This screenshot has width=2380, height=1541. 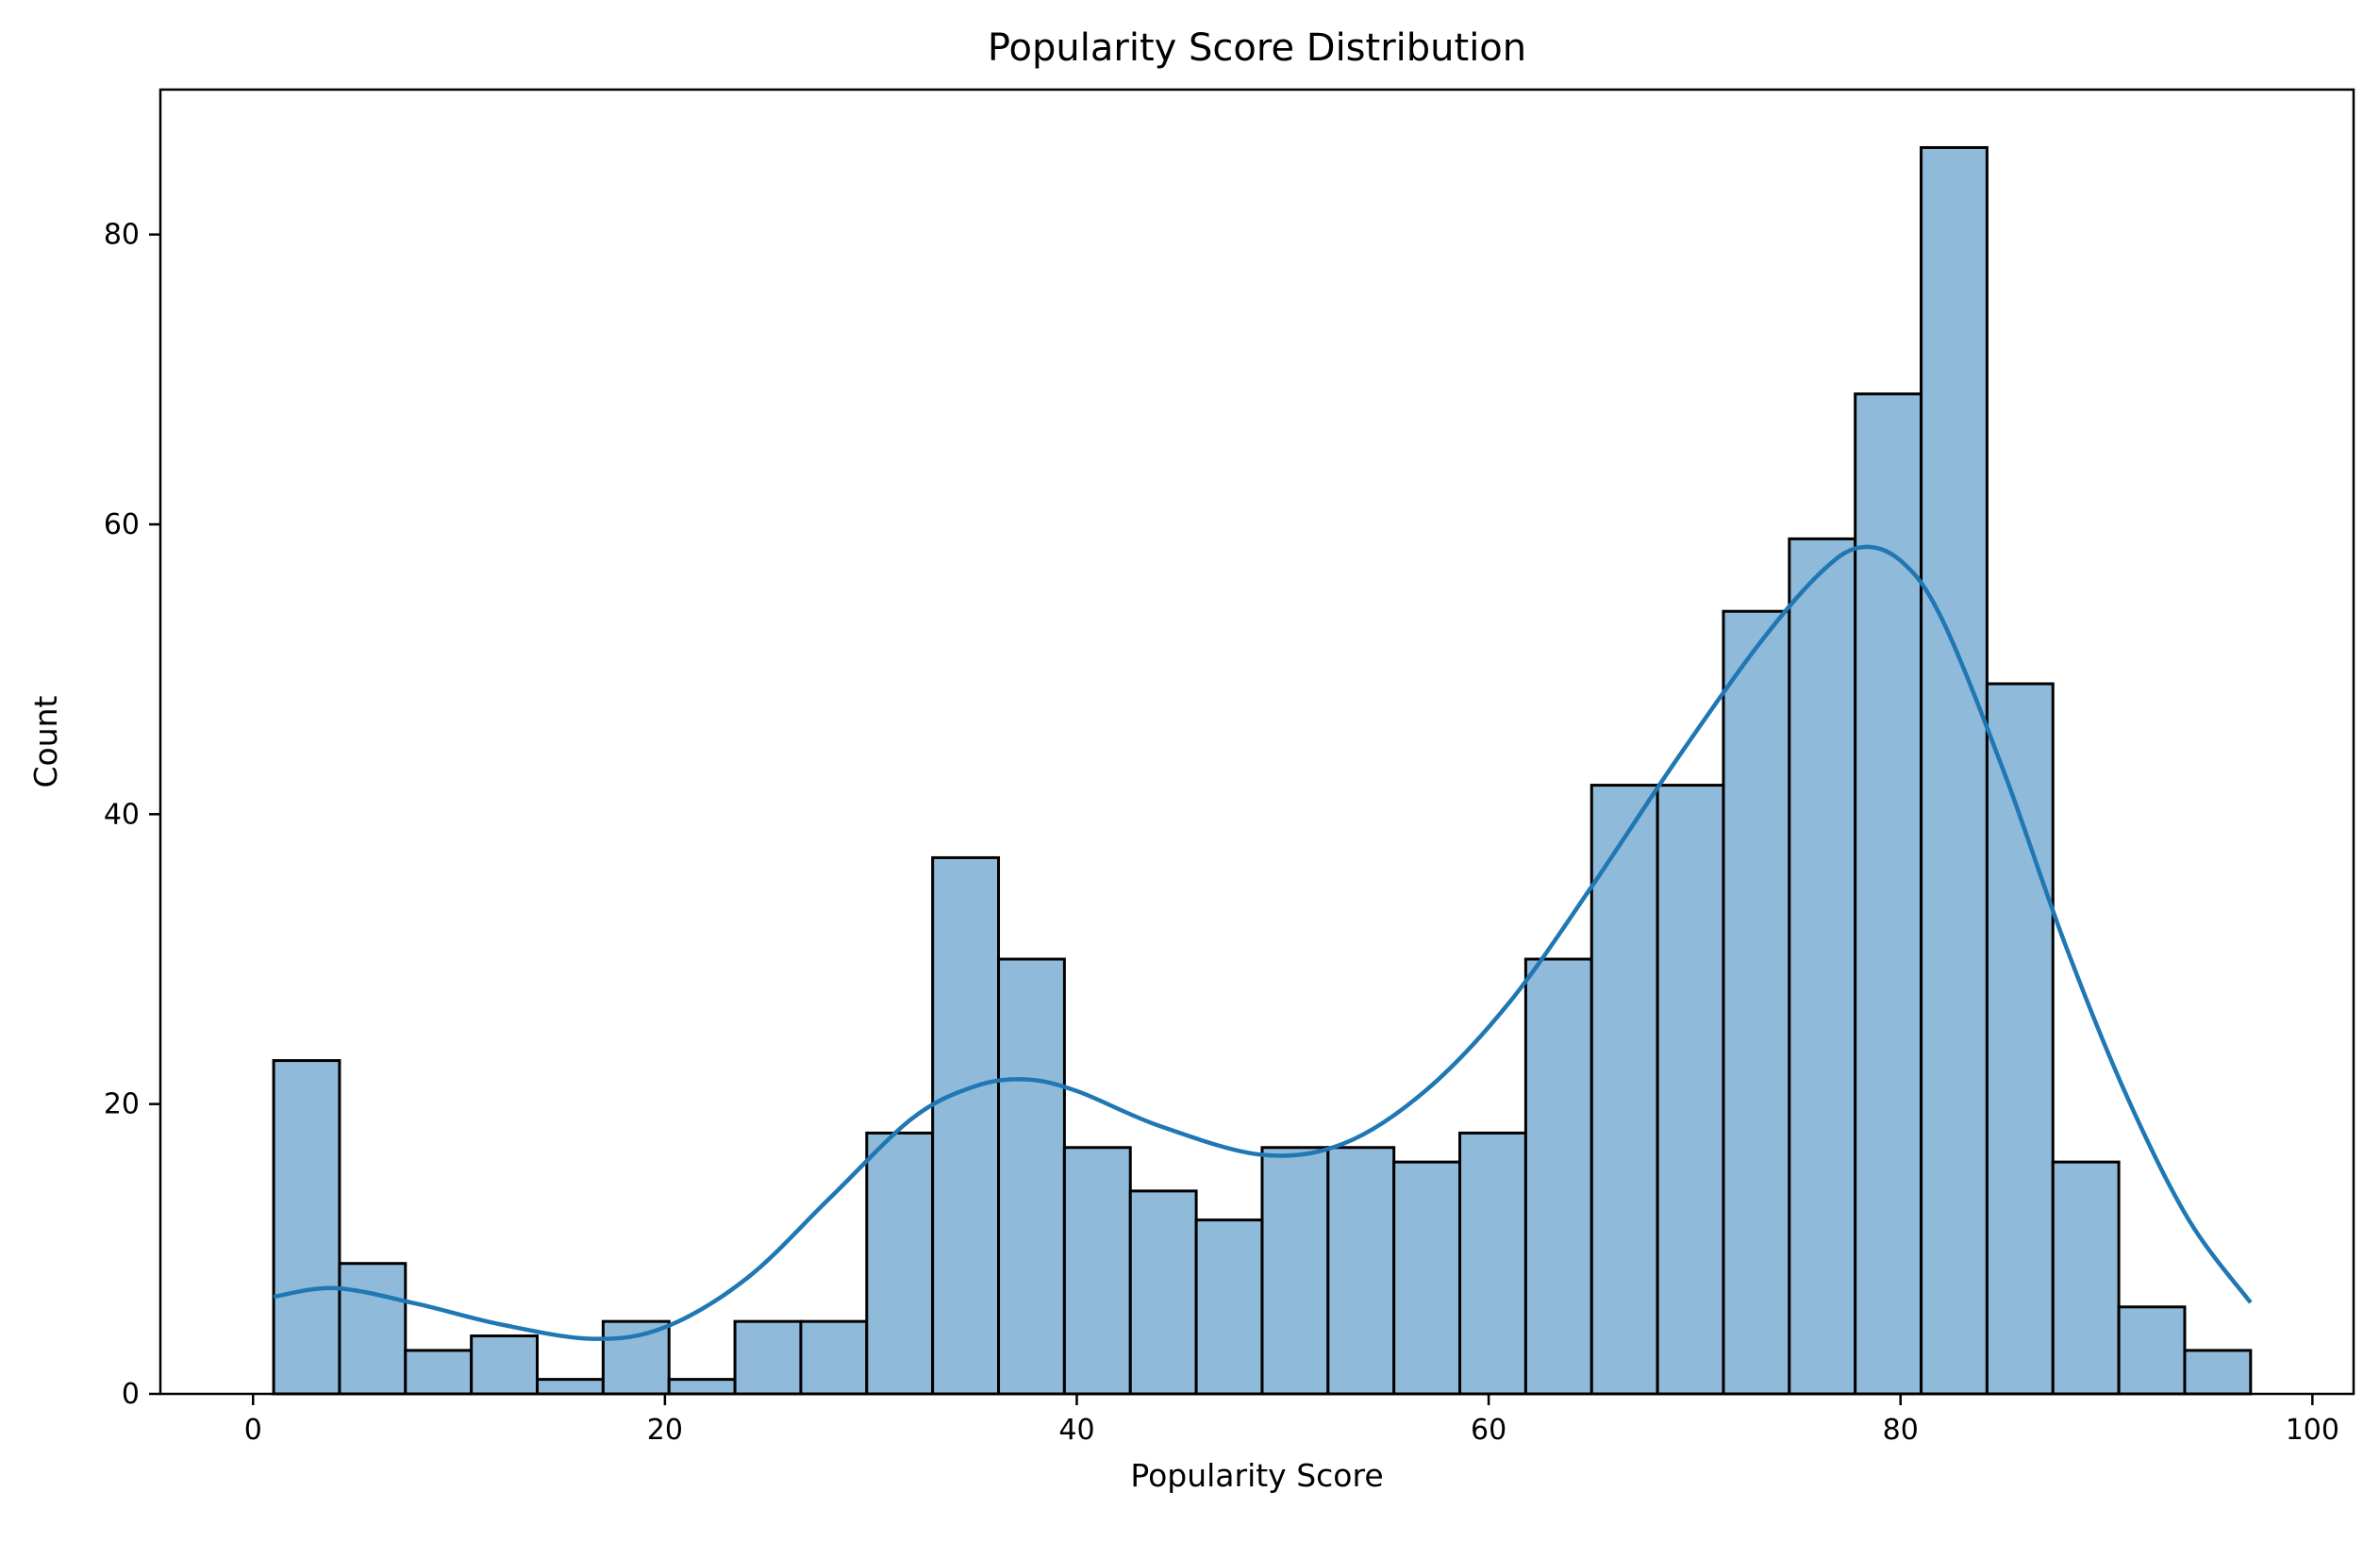 I want to click on y-tick-label: 0, so click(x=131, y=1394).